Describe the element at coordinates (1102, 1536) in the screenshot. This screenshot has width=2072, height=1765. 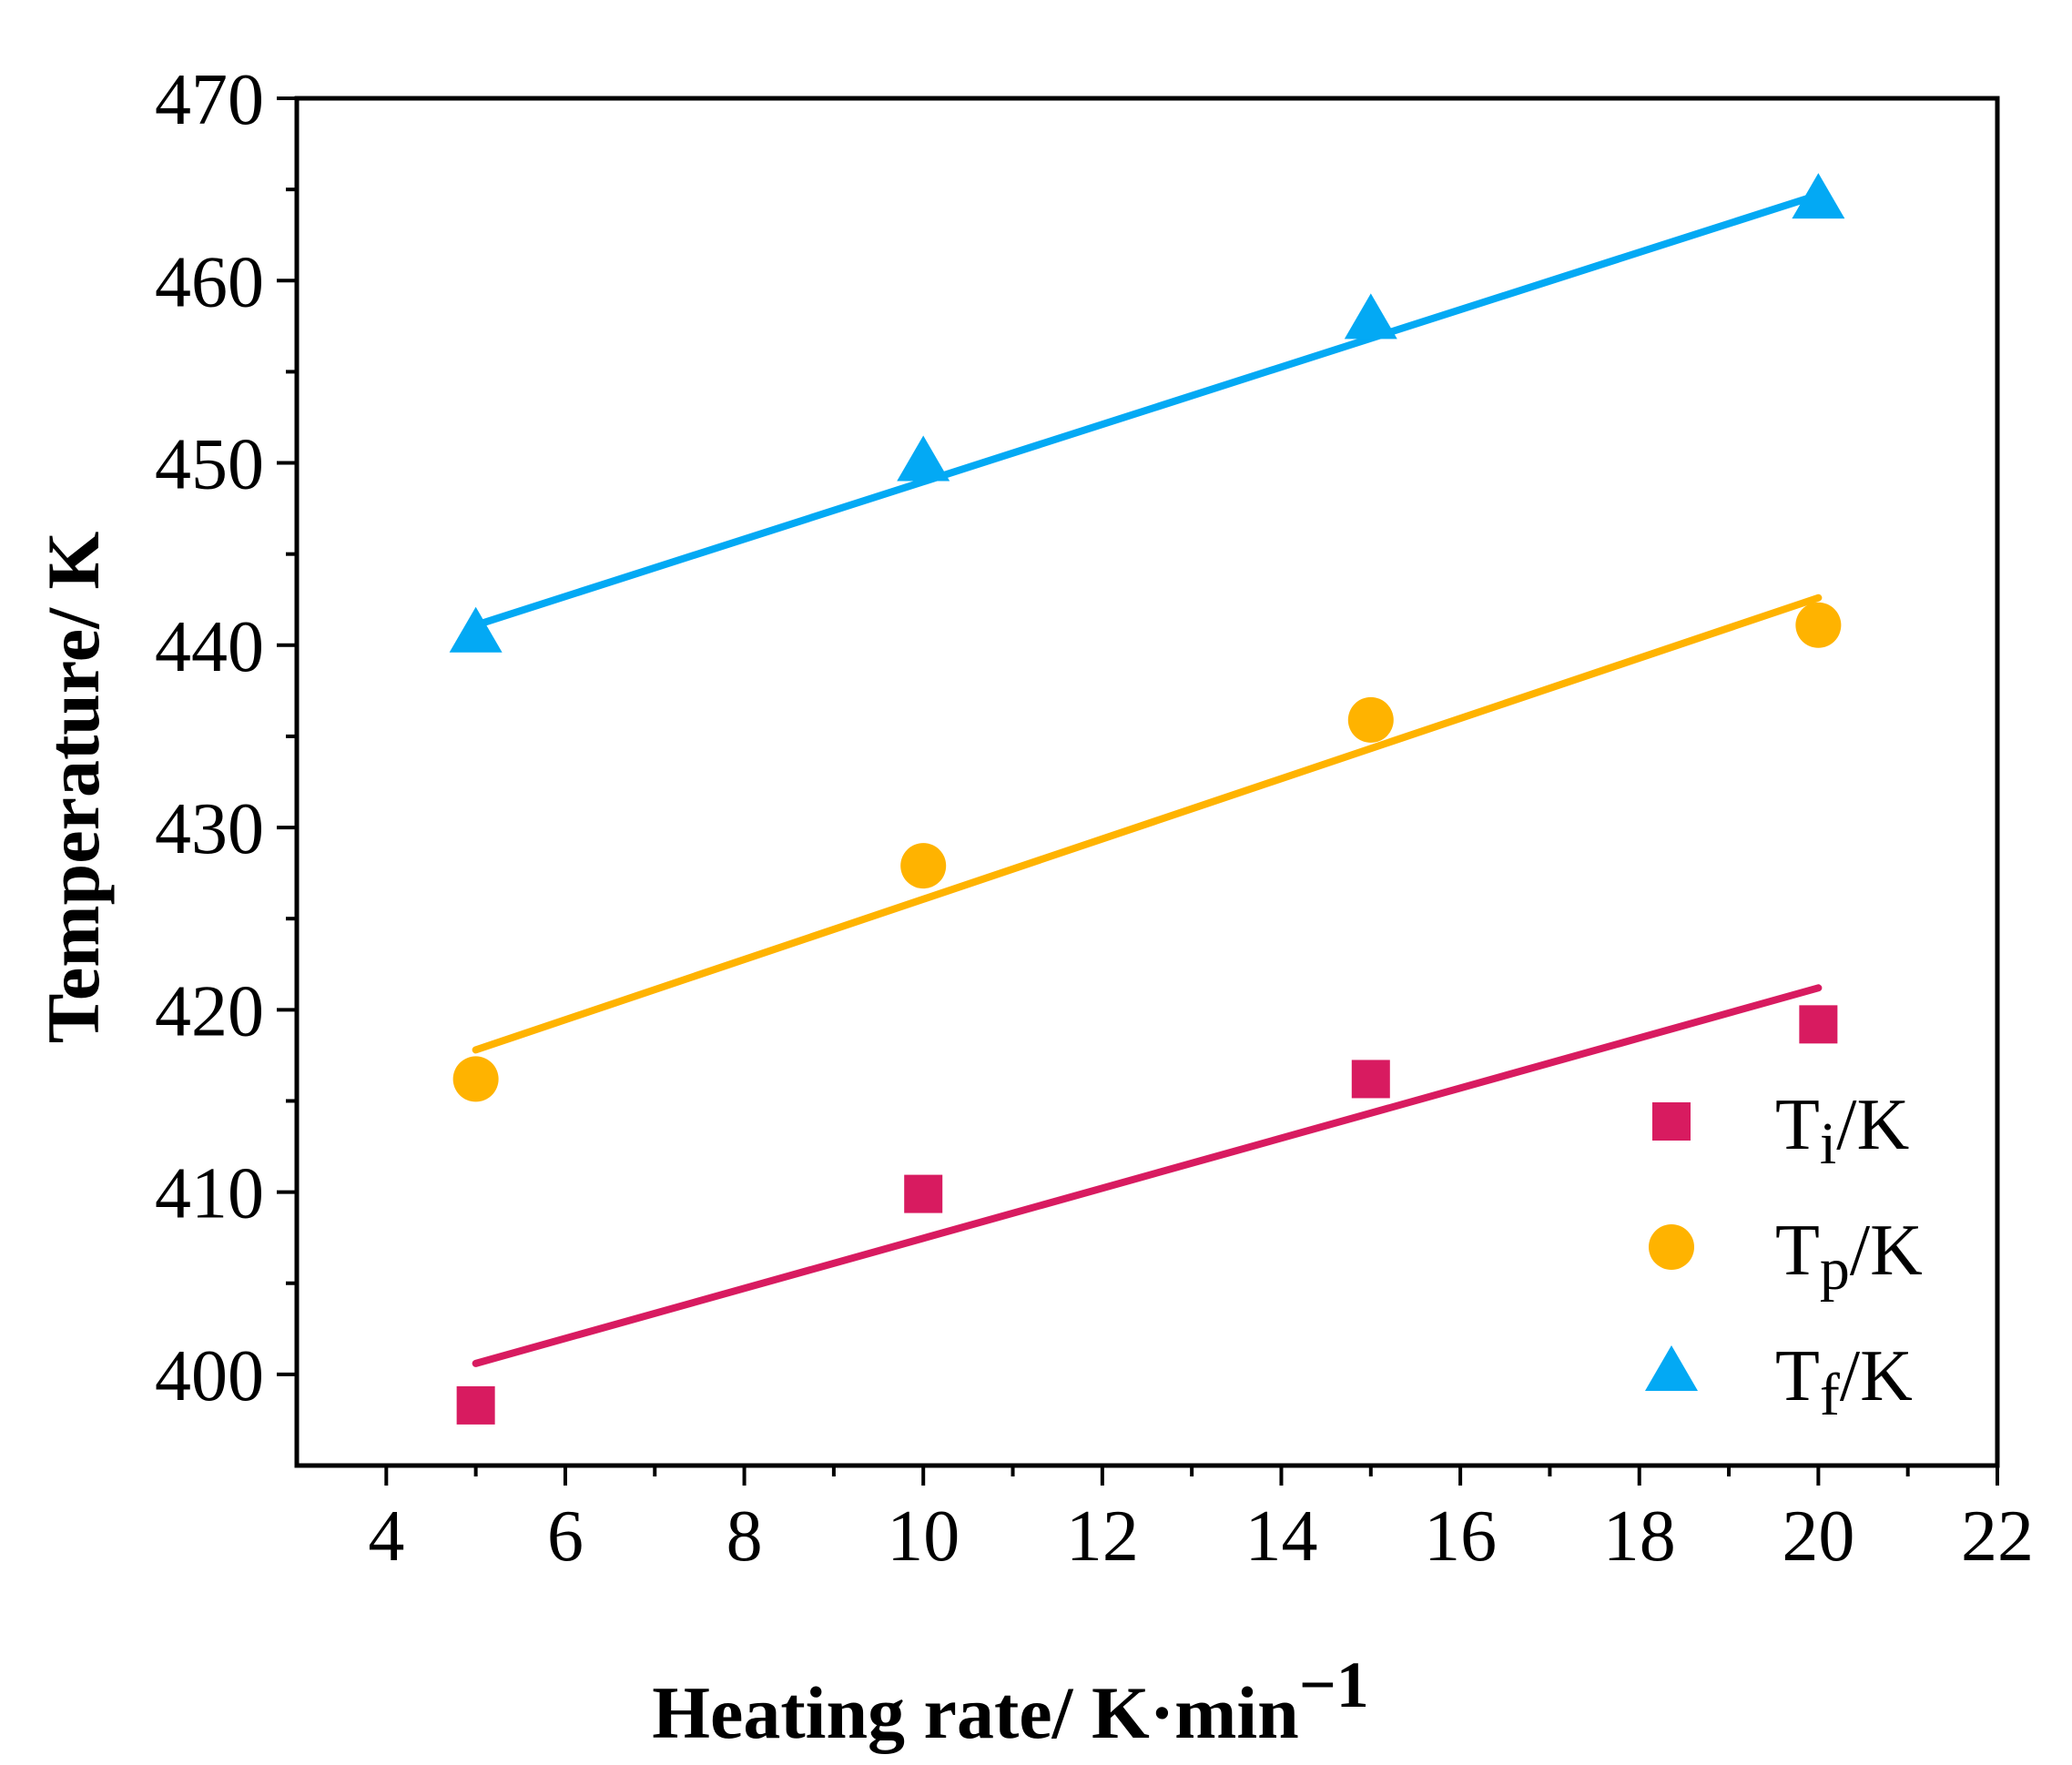
I see `x-tick-label-12: 12` at that location.